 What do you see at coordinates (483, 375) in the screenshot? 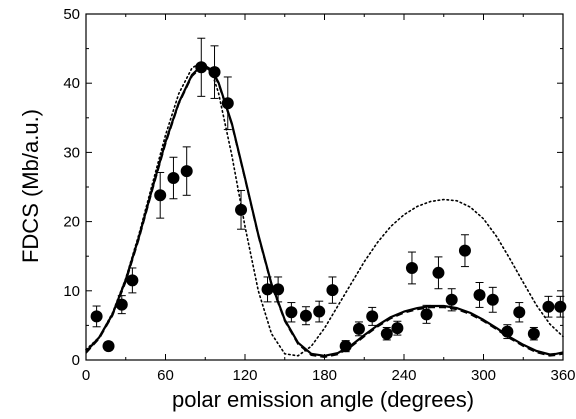
I see `x-tick-label: 300` at bounding box center [483, 375].